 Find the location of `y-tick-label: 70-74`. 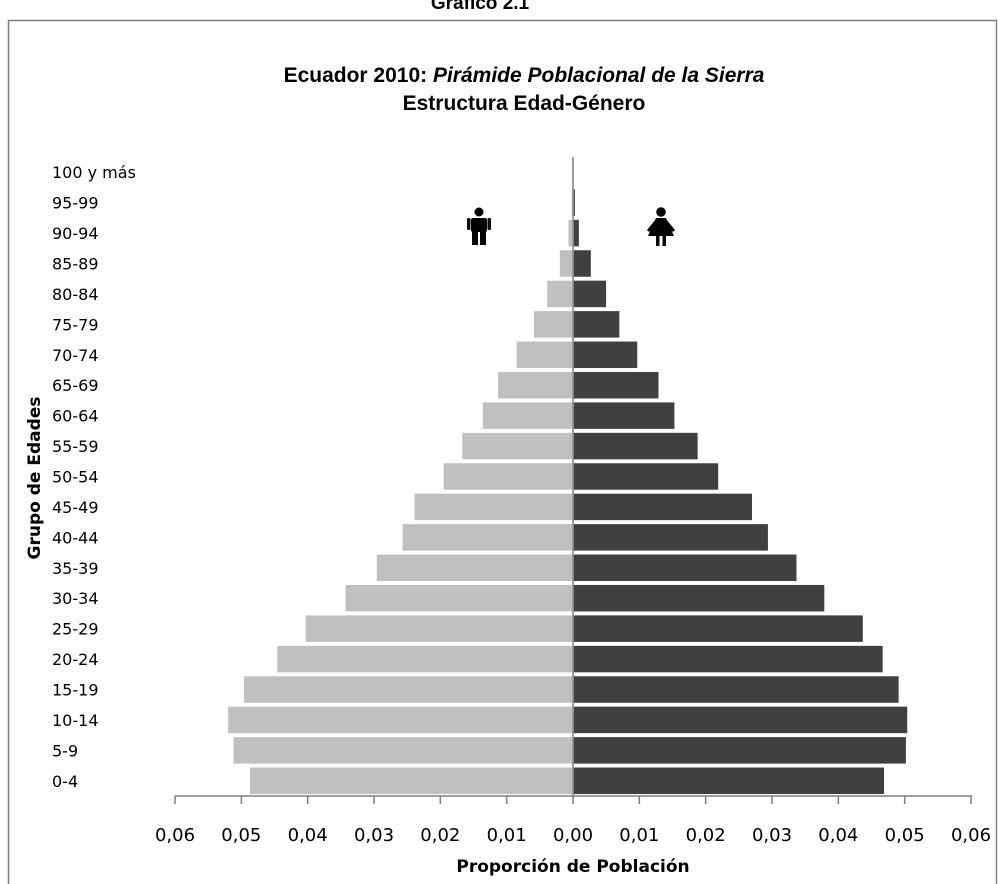

y-tick-label: 70-74 is located at coordinates (75, 355).